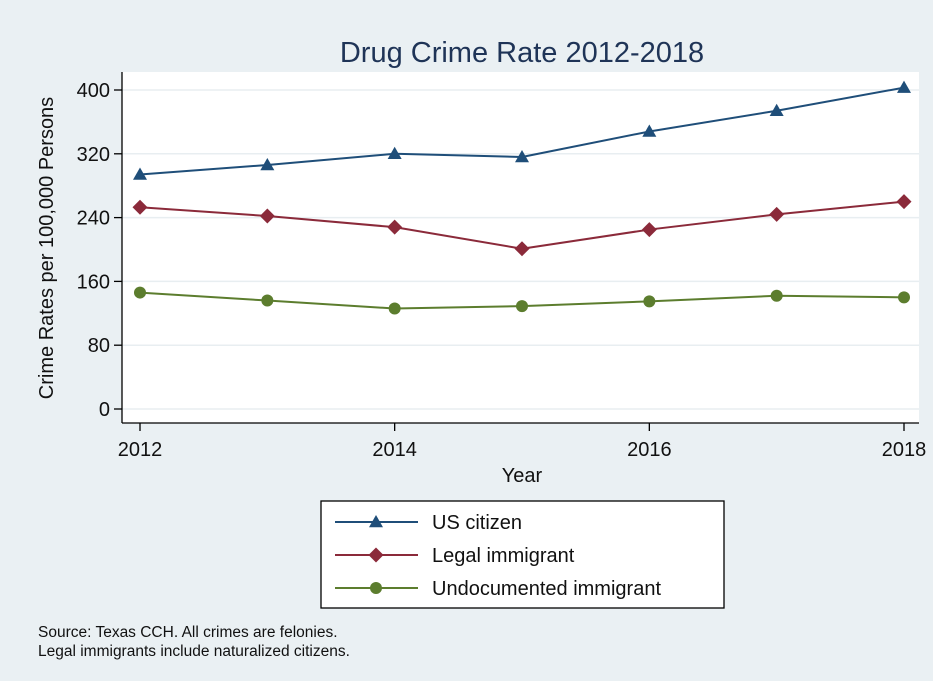 Image resolution: width=933 pixels, height=681 pixels. What do you see at coordinates (522, 53) in the screenshot?
I see `chart-title: Drug Crime Rate 2012-2018` at bounding box center [522, 53].